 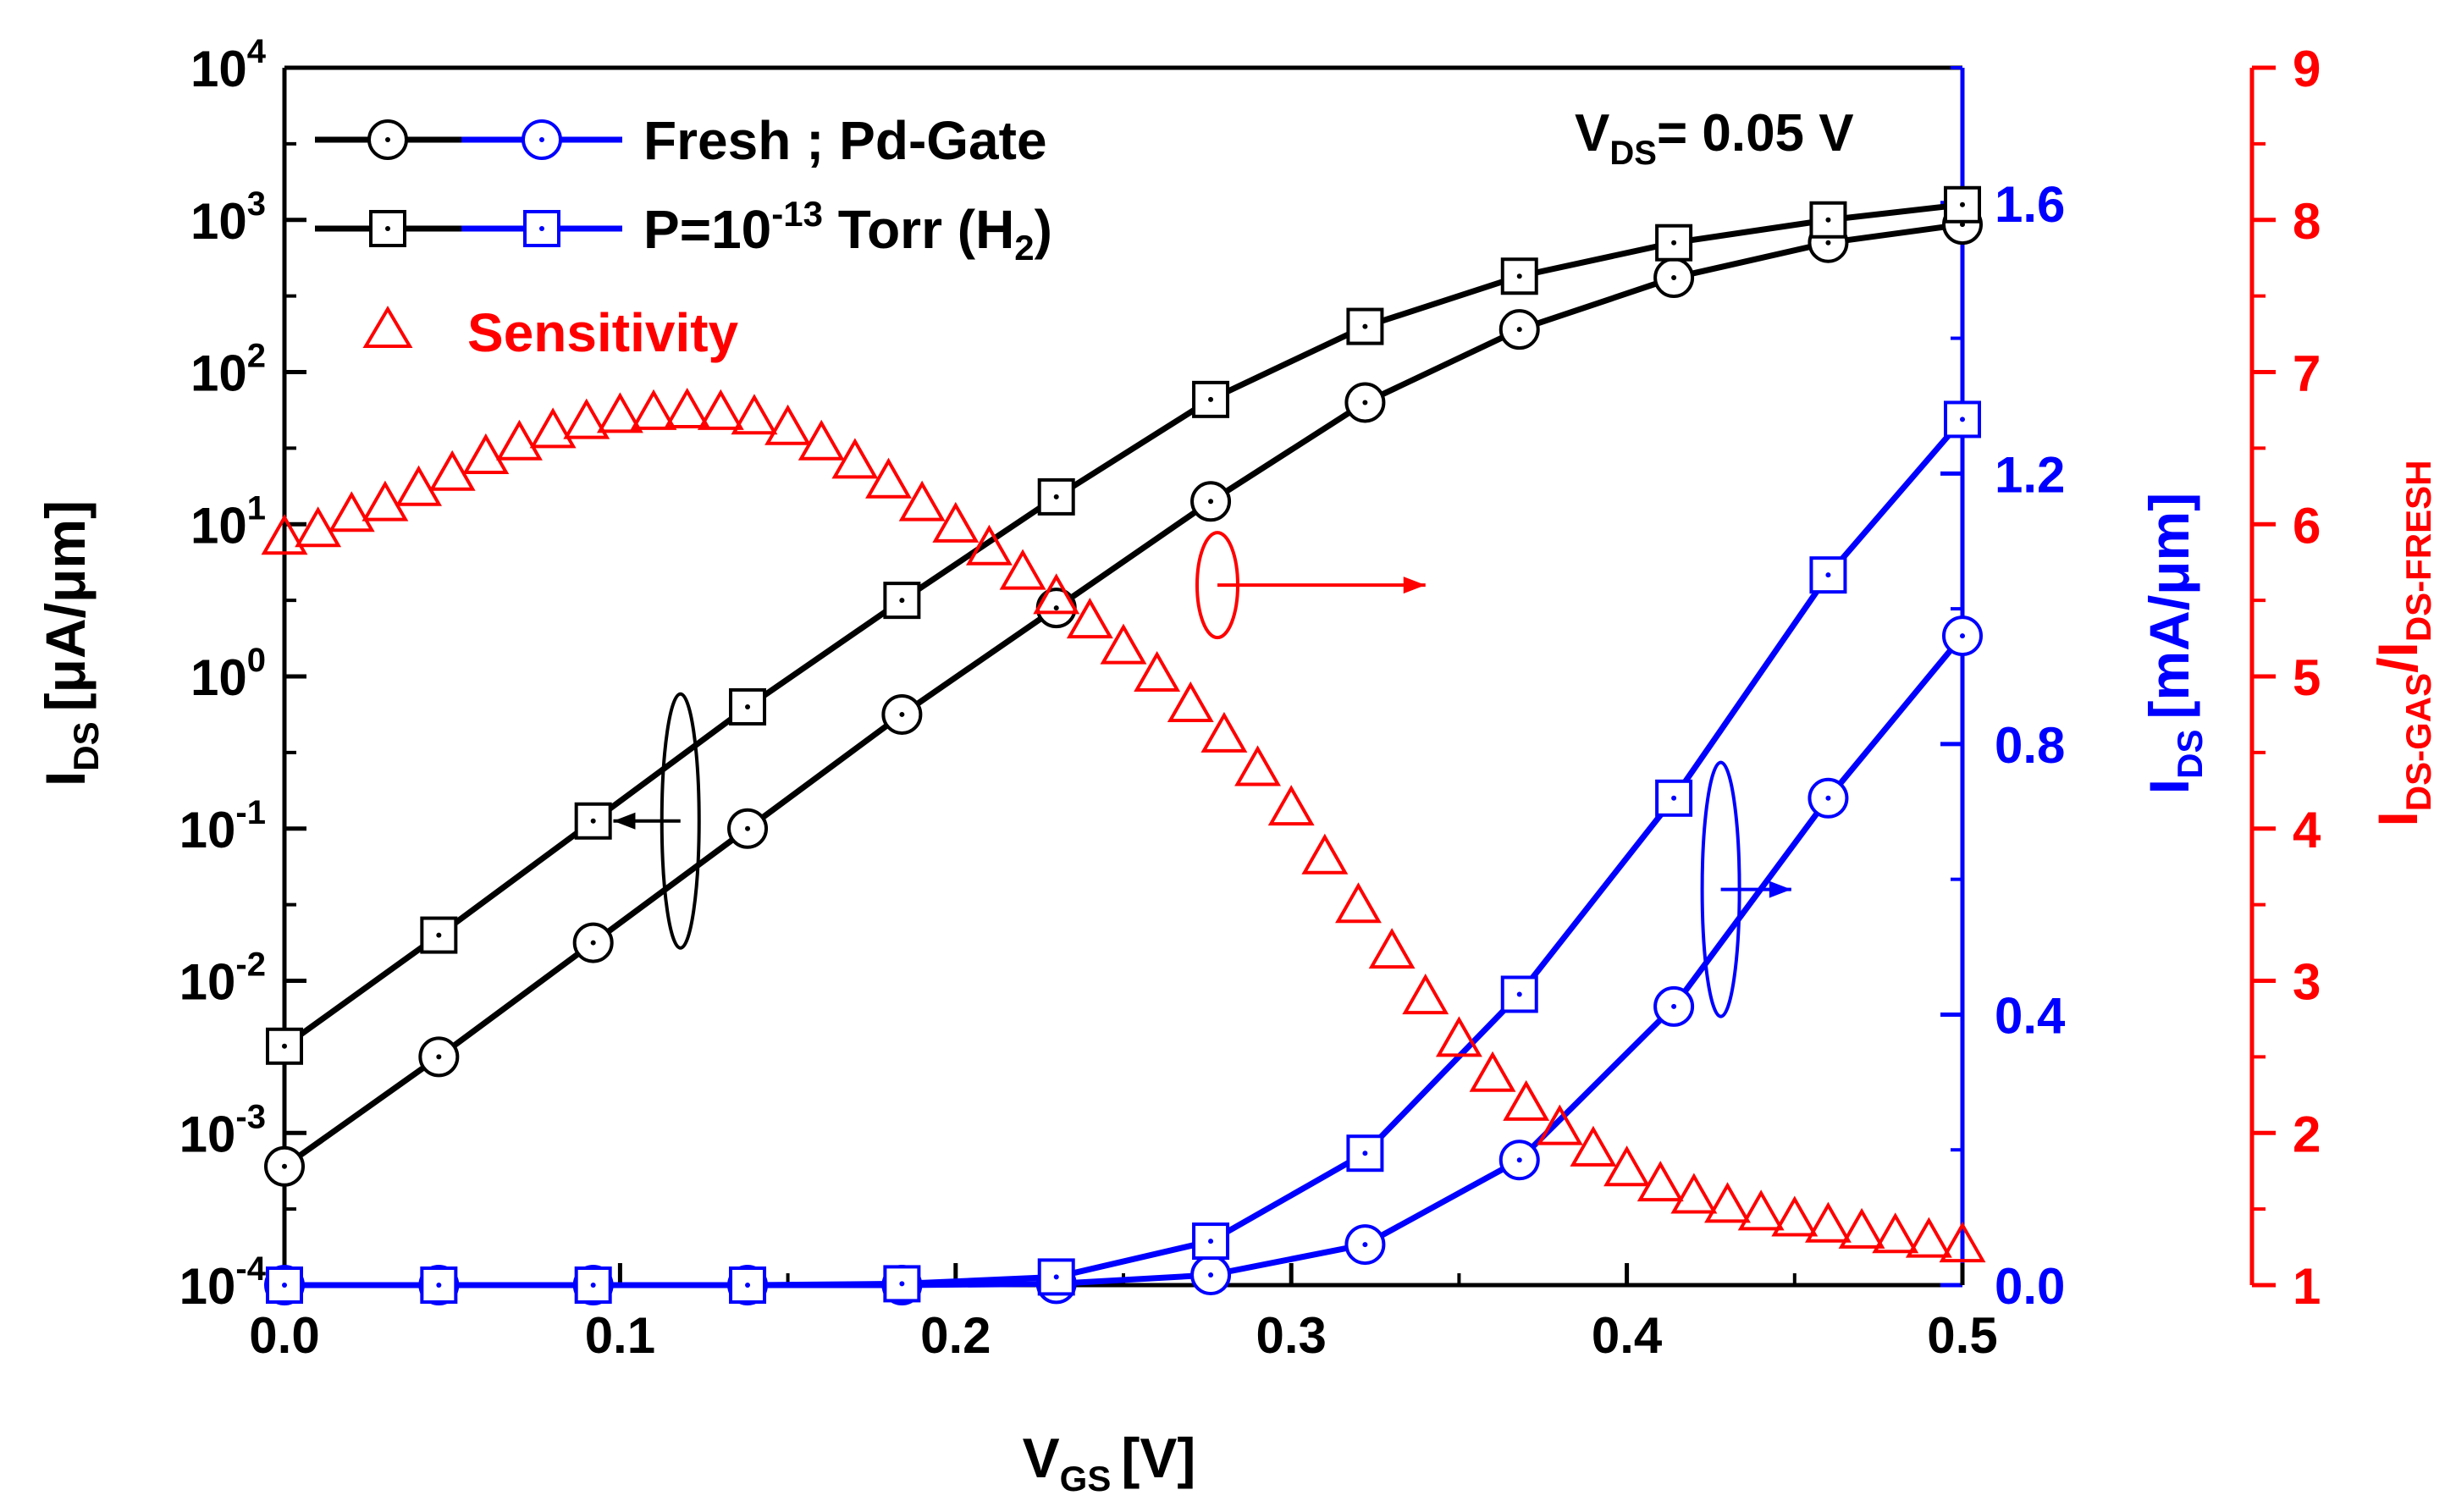 I want to click on vds-annotation: VDS= 0.05 V, so click(x=1714, y=138).